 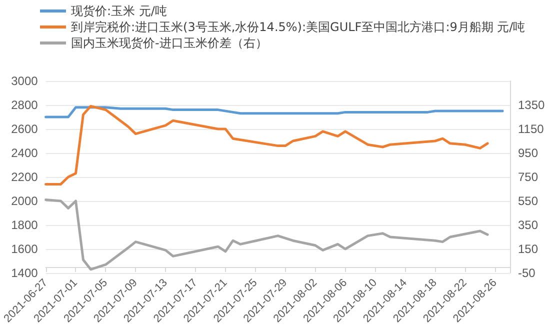 I want to click on y2-tick-label: 750, so click(x=528, y=177).